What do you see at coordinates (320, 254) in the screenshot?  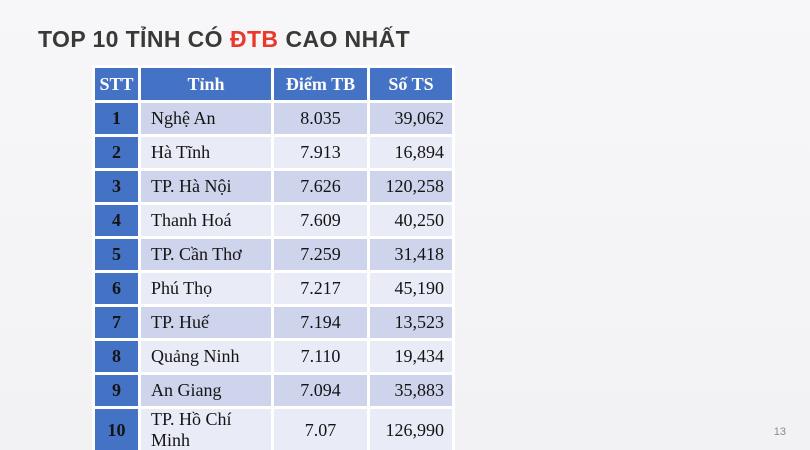 I see `cell-average-score: 7.259` at bounding box center [320, 254].